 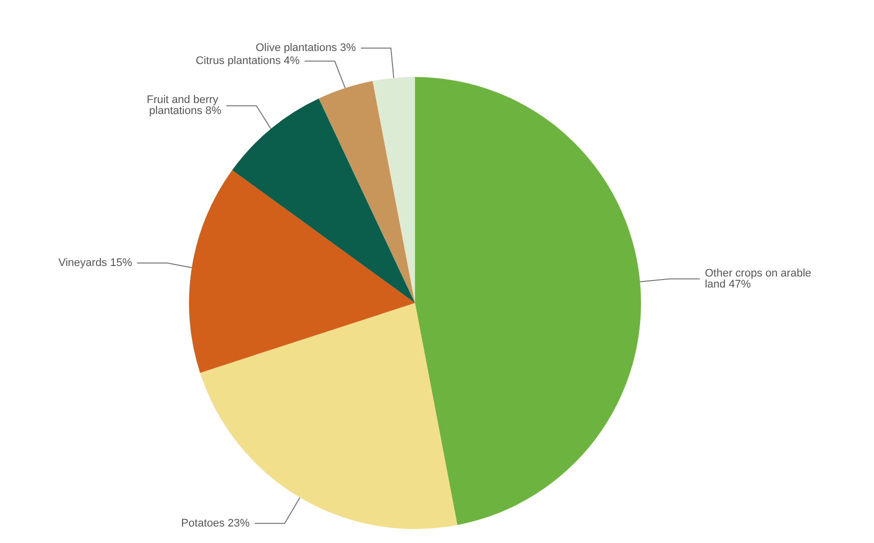 I want to click on slice-label: Potatoes 23%, so click(x=215, y=523).